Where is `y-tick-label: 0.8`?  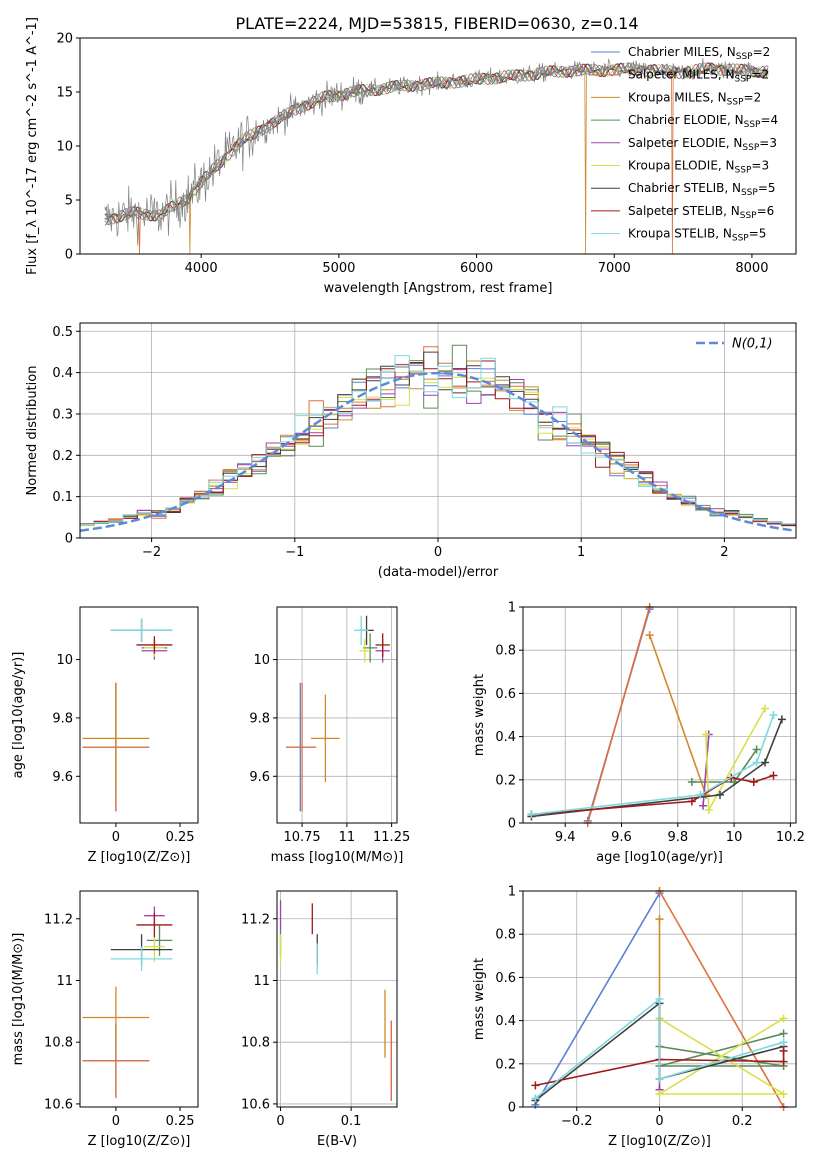 y-tick-label: 0.8 is located at coordinates (505, 651).